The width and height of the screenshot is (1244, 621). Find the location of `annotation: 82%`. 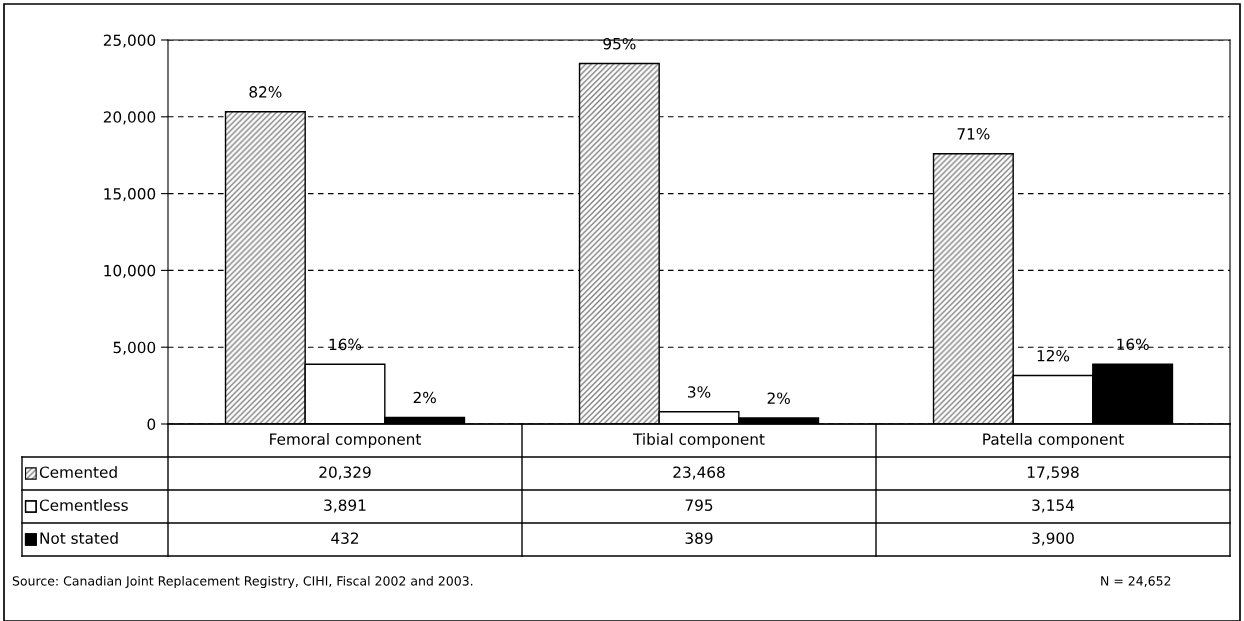

annotation: 82% is located at coordinates (265, 92).